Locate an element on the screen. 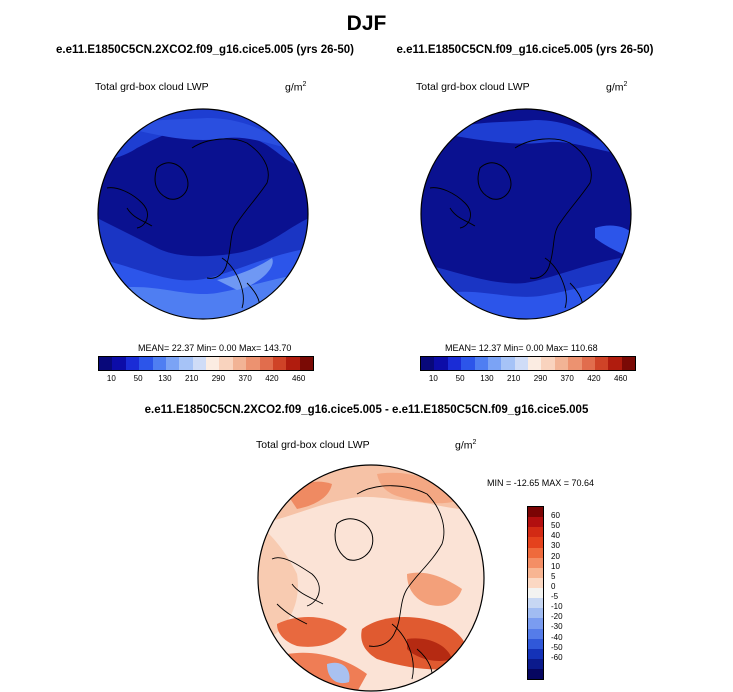 Image resolution: width=733 pixels, height=692 pixels. left-stats: MEAN= 22.37 Min= 0.00 Max= 143.70 is located at coordinates (215, 348).